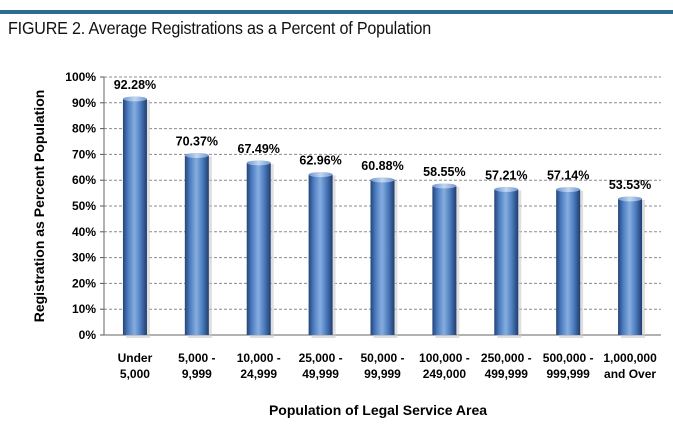  What do you see at coordinates (507, 374) in the screenshot?
I see `x-tick-label: 499,999` at bounding box center [507, 374].